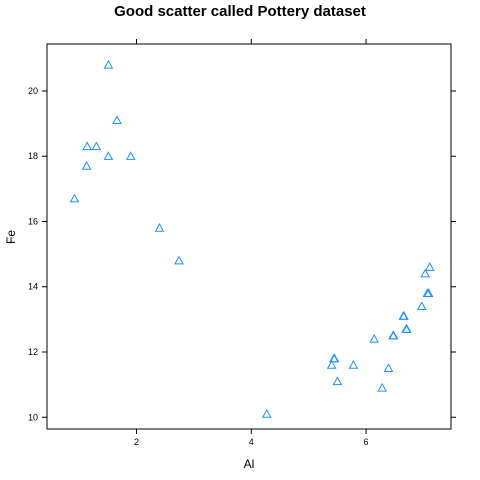 The image size is (480, 480). I want to click on y-tick-label: 16, so click(33, 221).